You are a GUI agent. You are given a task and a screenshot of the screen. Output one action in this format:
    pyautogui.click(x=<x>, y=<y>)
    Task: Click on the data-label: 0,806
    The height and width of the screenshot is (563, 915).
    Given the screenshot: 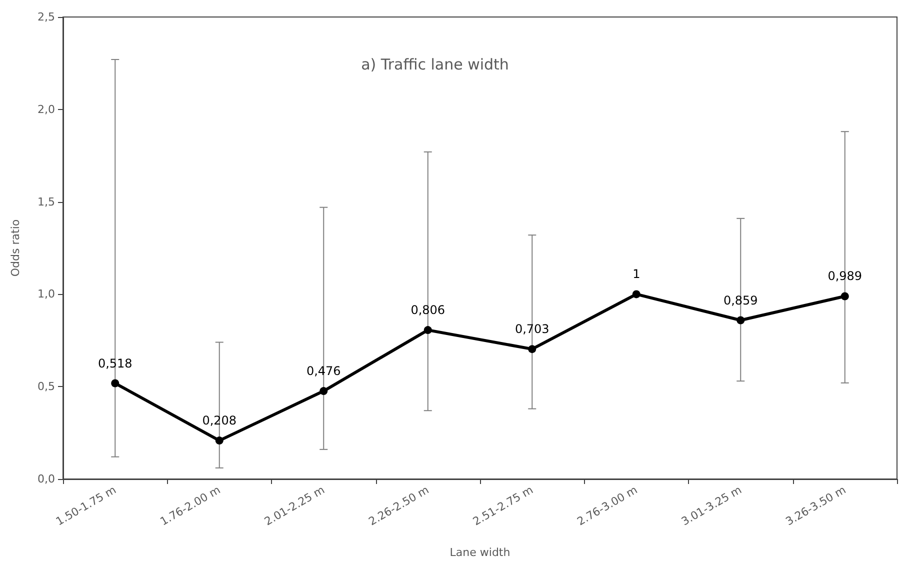 What is the action you would take?
    pyautogui.click(x=428, y=310)
    